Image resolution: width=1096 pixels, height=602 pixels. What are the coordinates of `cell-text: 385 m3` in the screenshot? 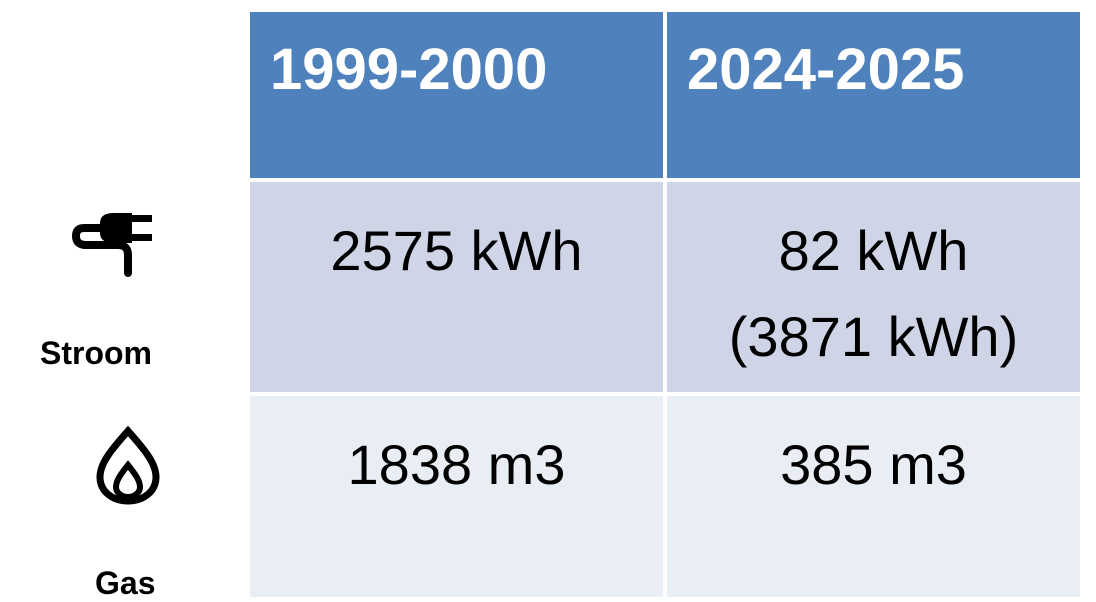 It's located at (873, 464).